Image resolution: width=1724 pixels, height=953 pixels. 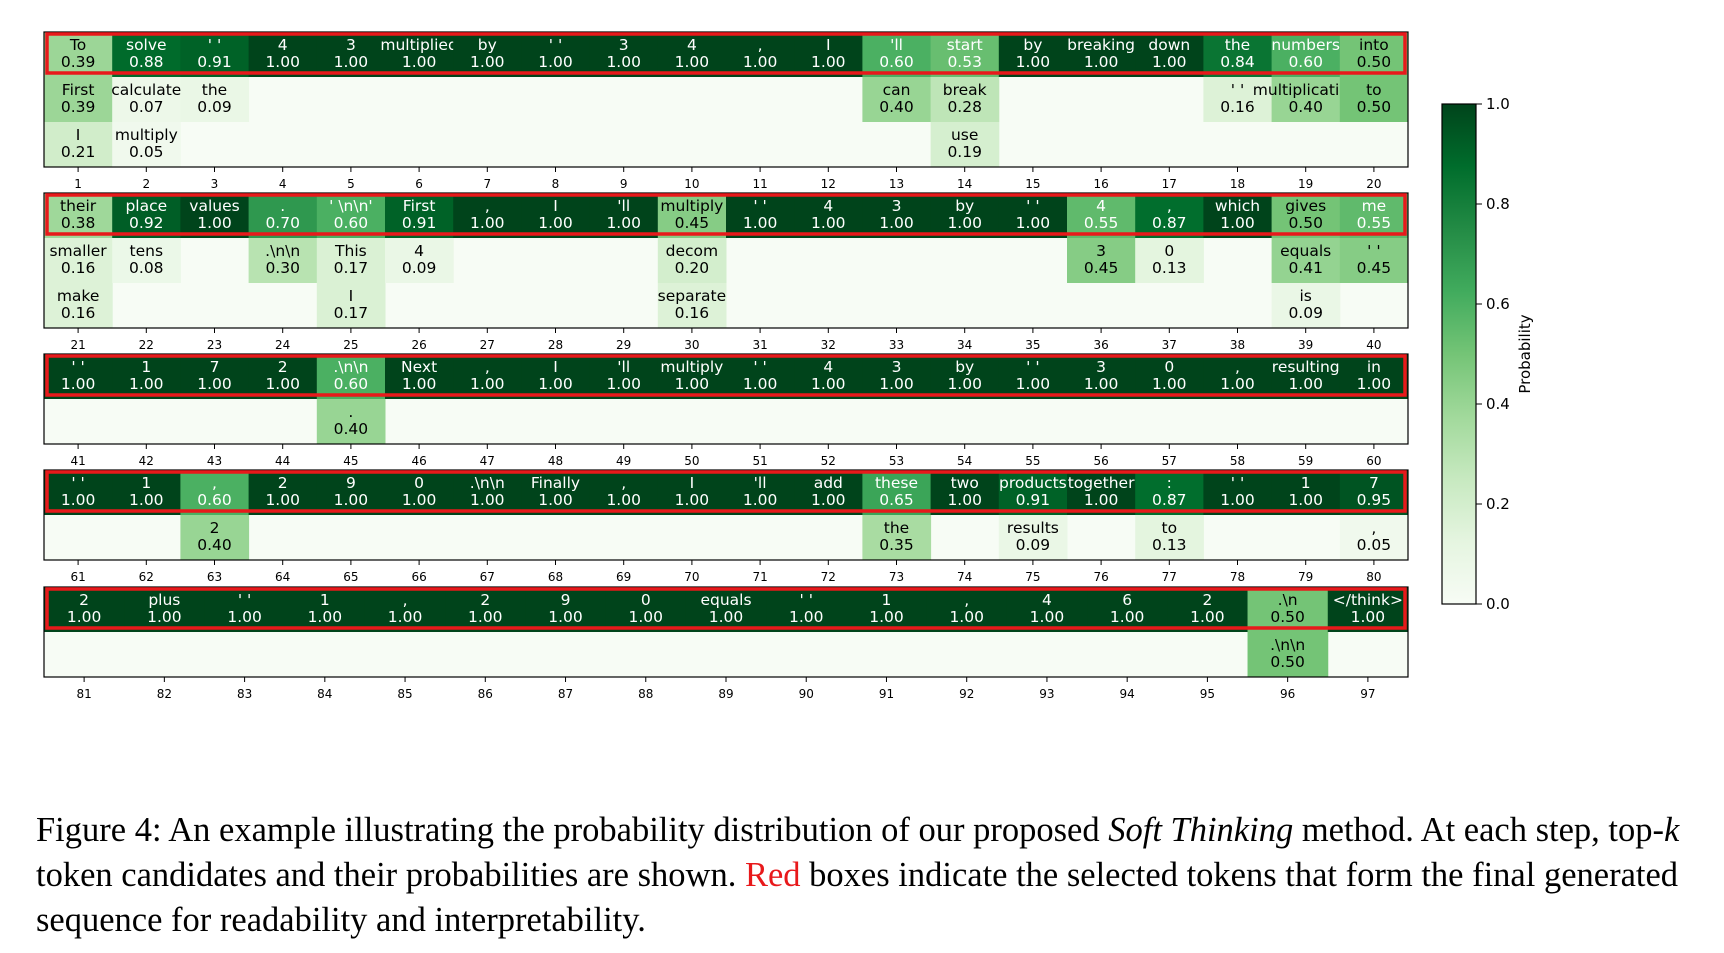 I want to click on x-tick-label: 24, so click(x=282, y=345).